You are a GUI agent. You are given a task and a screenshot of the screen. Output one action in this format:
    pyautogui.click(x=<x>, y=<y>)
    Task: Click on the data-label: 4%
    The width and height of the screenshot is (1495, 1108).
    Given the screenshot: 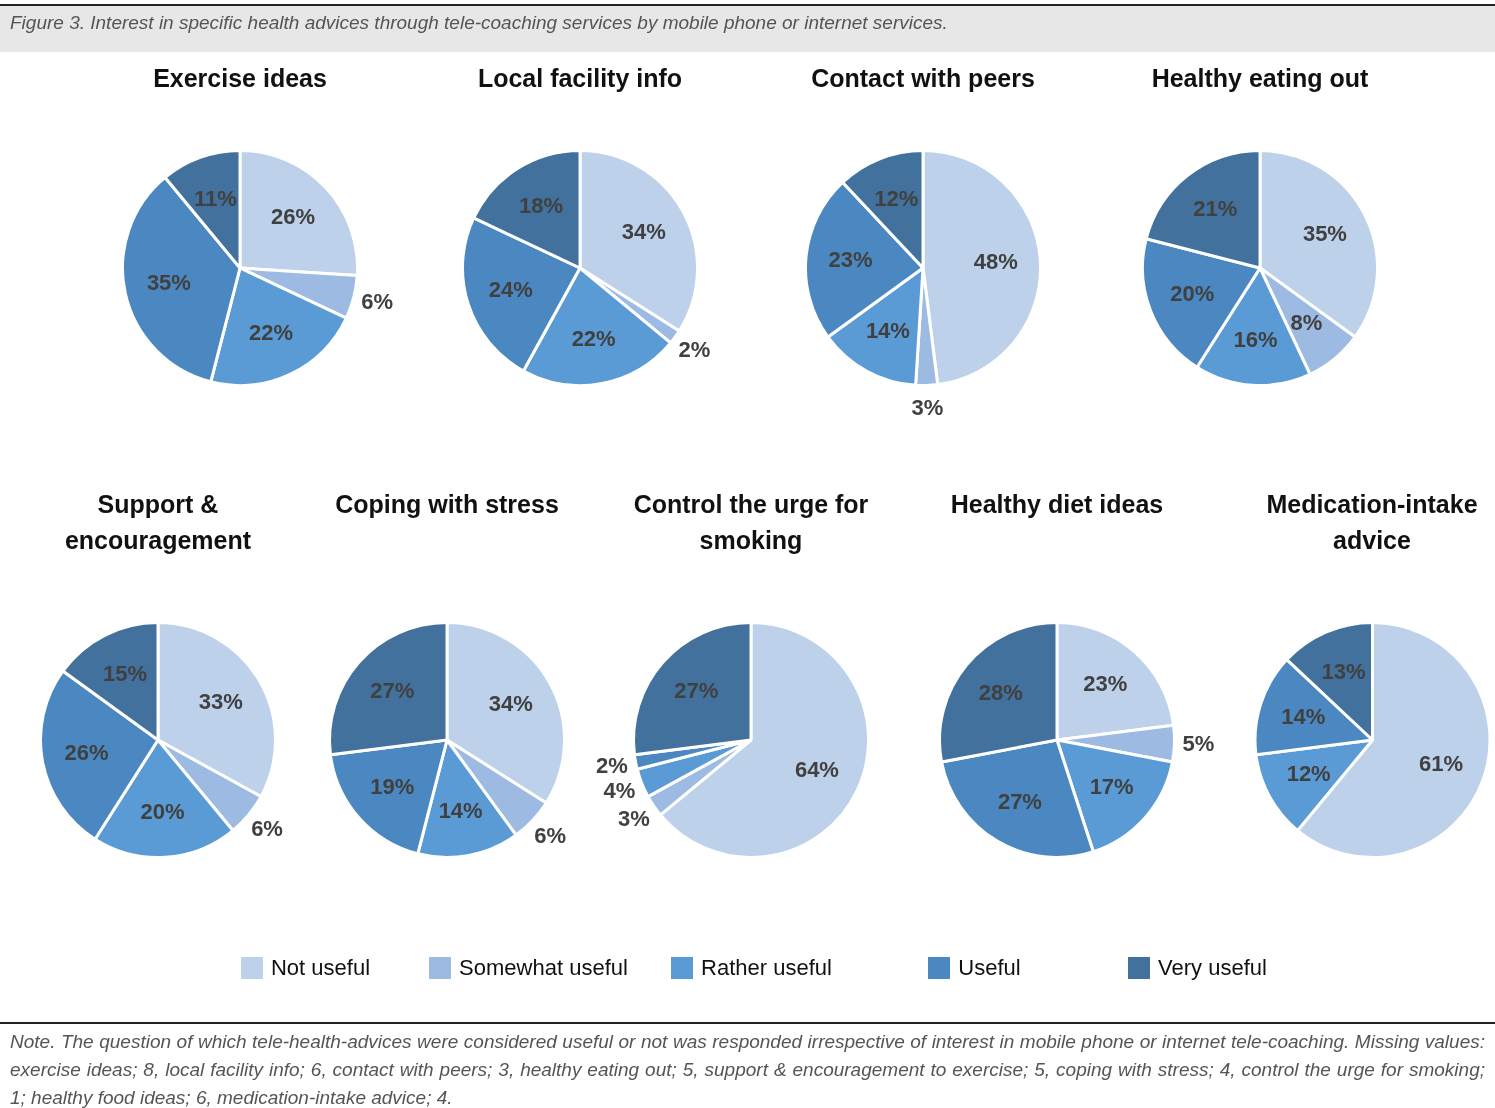 What is the action you would take?
    pyautogui.click(x=619, y=791)
    